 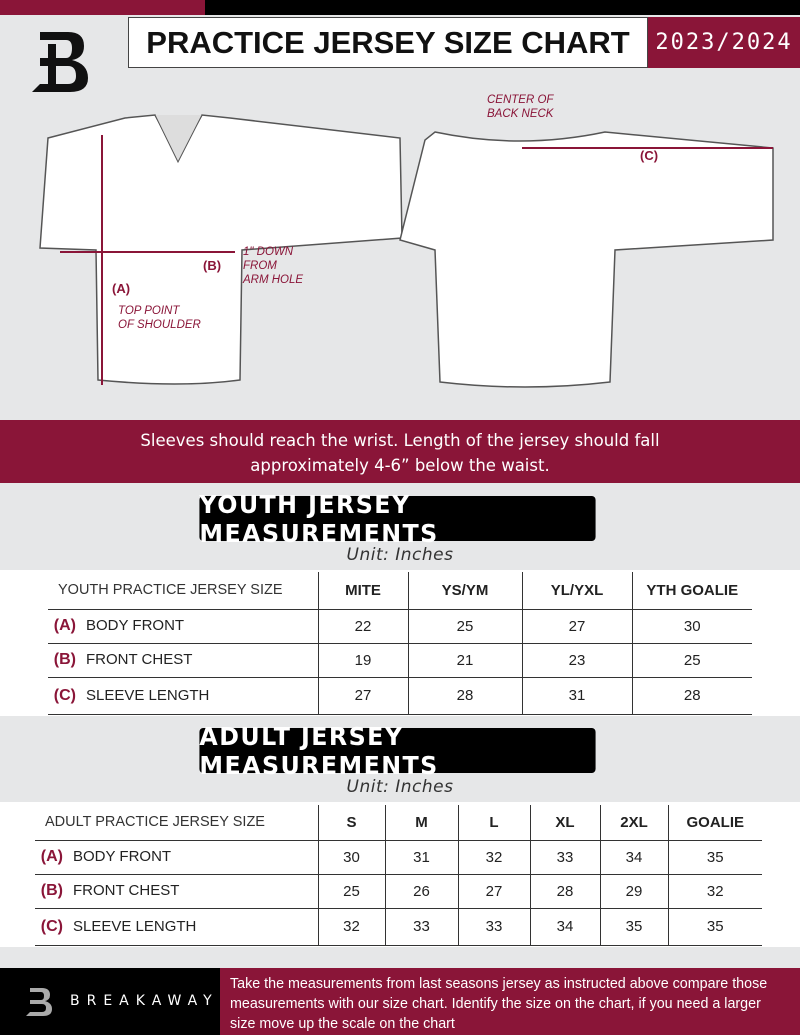 I want to click on column-header: 2XL, so click(x=633, y=823).